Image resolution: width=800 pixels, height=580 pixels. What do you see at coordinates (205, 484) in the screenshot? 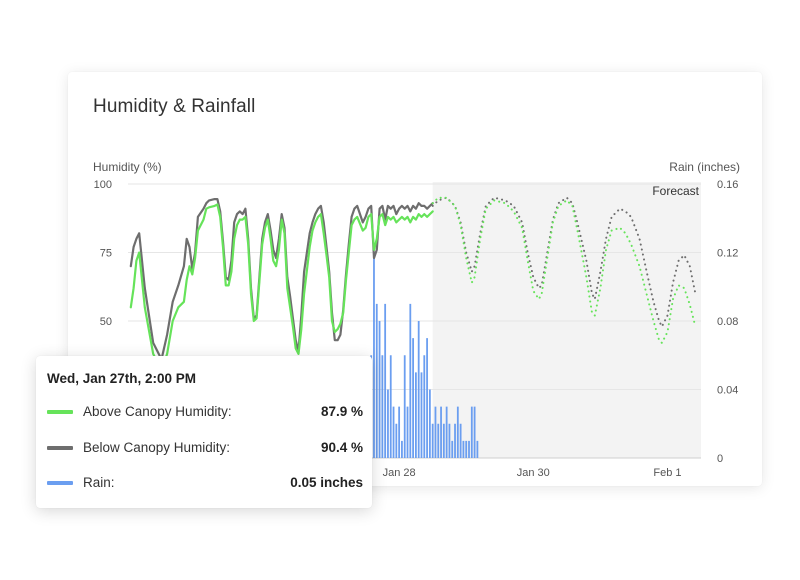
I see `tooltip-row-rain: Rain: 0.05 inches` at bounding box center [205, 484].